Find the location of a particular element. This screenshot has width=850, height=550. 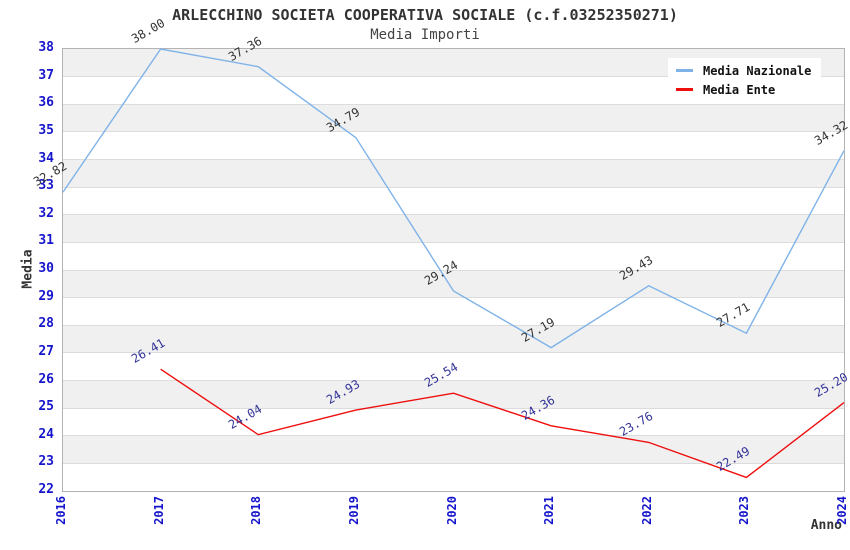

x-tick-label: 2019 is located at coordinates (353, 510).